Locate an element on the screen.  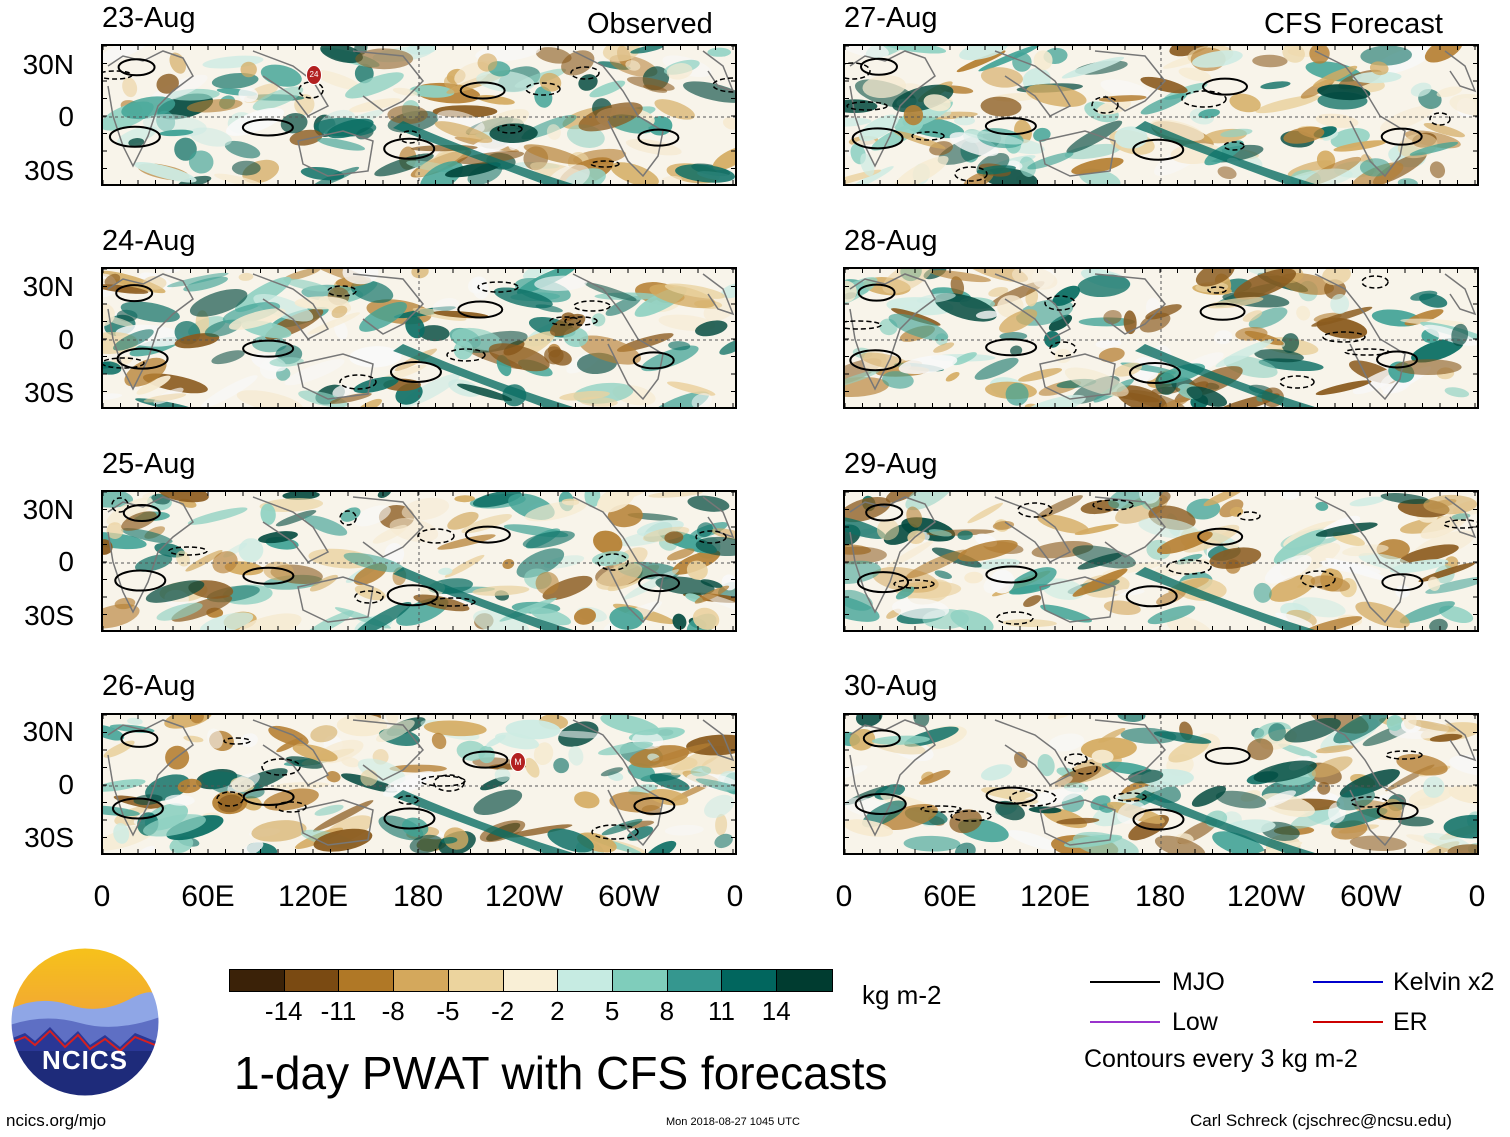
date-label-obs-4: 26-Aug is located at coordinates (149, 686).